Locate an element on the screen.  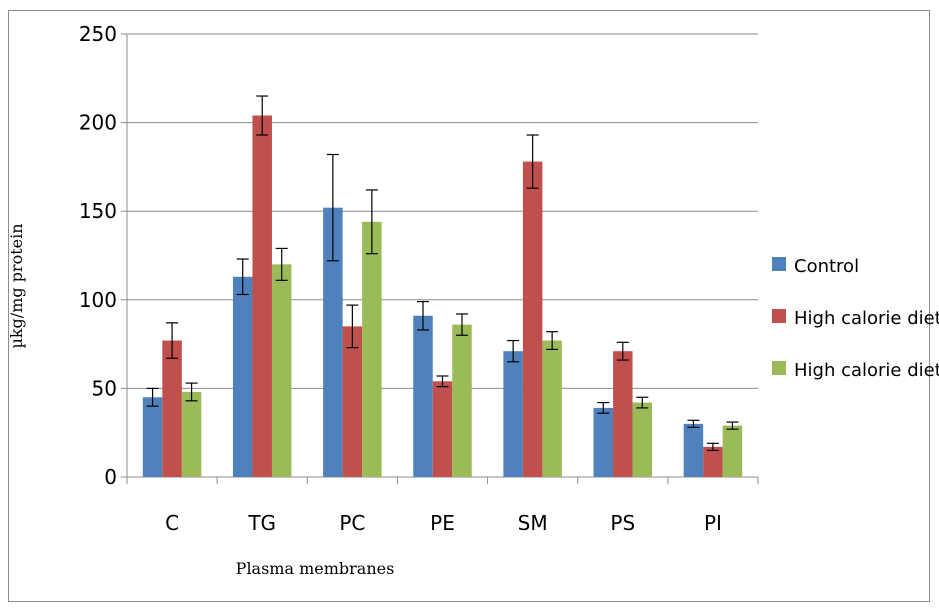
x-tick-label: PS is located at coordinates (622, 523).